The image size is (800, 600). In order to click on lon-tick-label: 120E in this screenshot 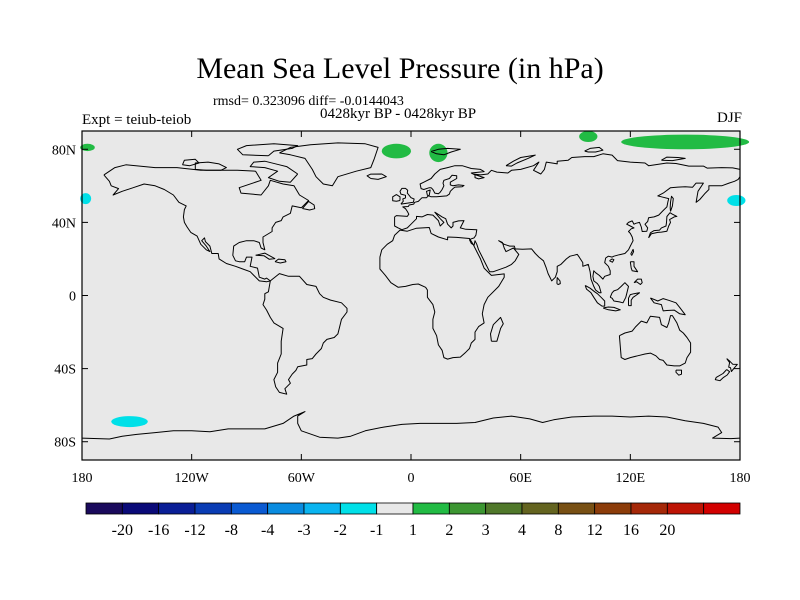, I will do `click(631, 478)`.